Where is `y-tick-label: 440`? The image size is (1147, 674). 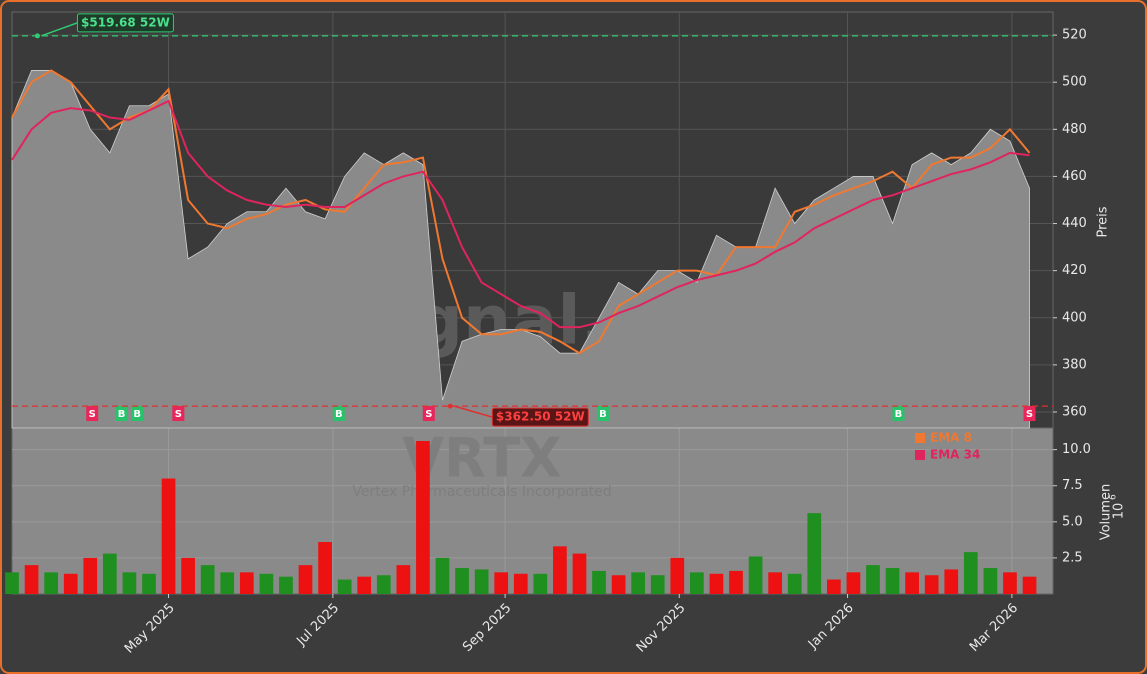 y-tick-label: 440 is located at coordinates (1074, 223).